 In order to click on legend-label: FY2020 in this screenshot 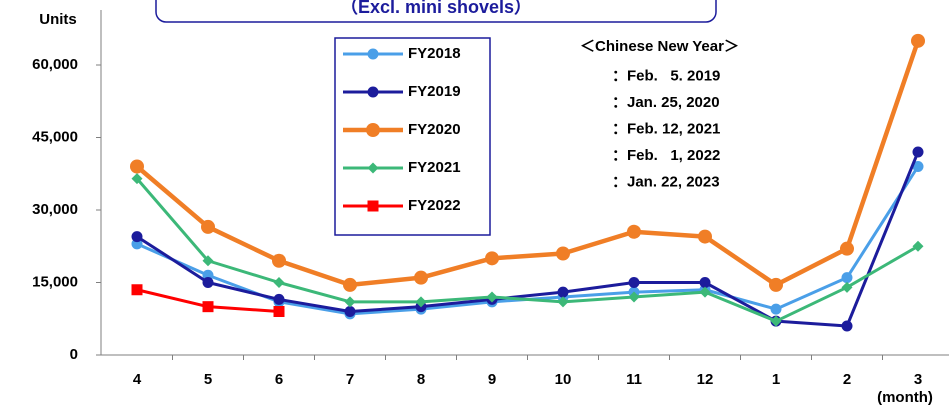, I will do `click(434, 129)`.